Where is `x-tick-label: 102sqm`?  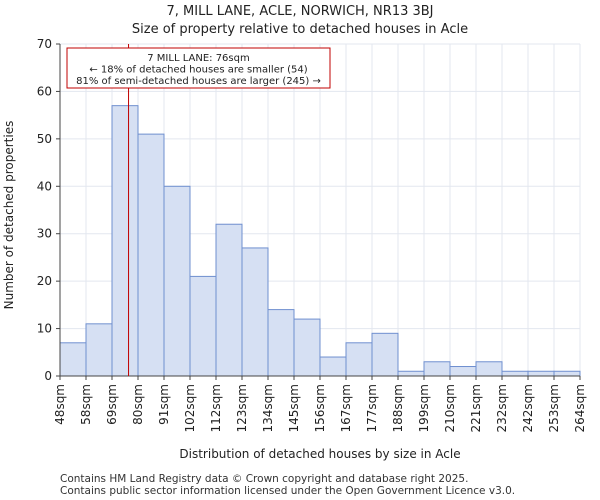 x-tick-label: 102sqm is located at coordinates (190, 408).